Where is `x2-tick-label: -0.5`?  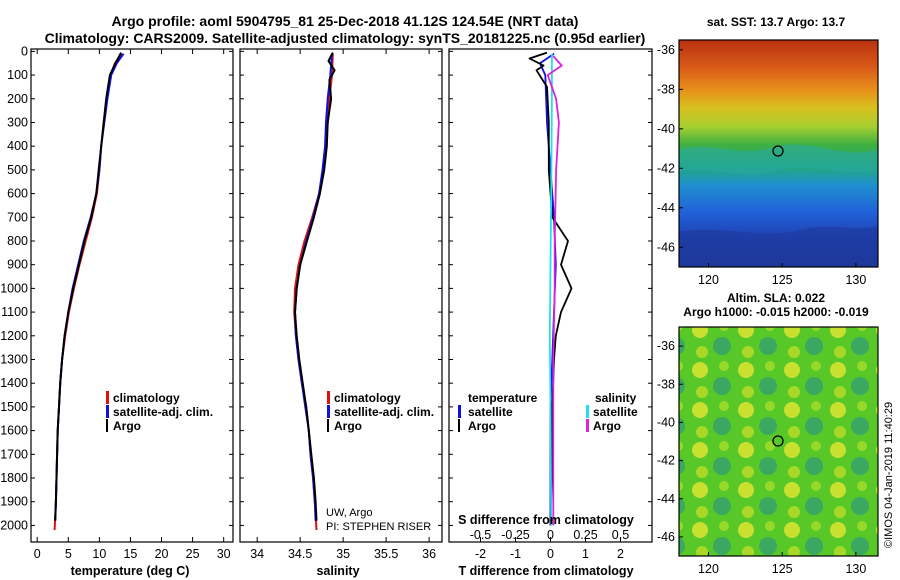 x2-tick-label: -0.5 is located at coordinates (481, 535).